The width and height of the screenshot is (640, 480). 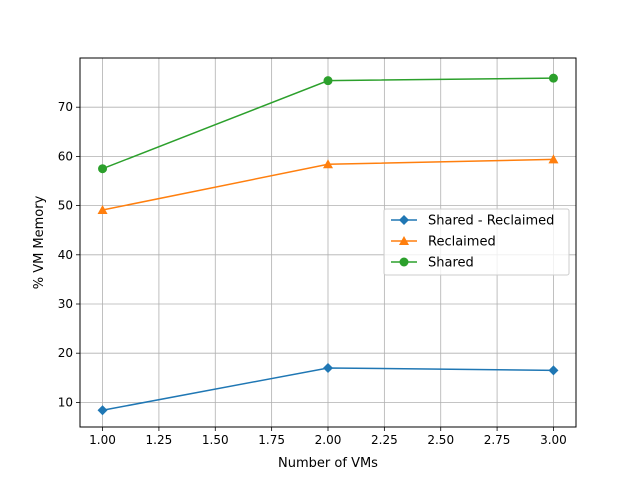 I want to click on x-axis-label: Number of VMs, so click(x=328, y=463).